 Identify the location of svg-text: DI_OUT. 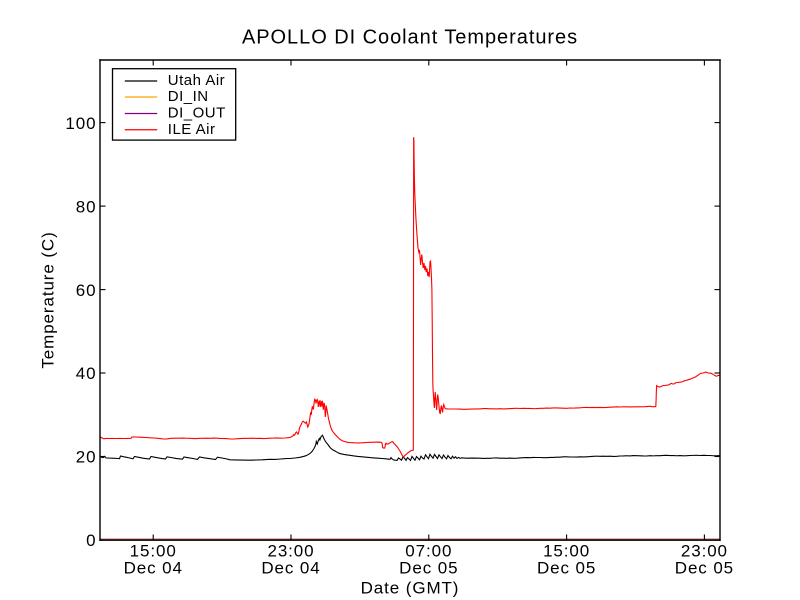
(197, 113).